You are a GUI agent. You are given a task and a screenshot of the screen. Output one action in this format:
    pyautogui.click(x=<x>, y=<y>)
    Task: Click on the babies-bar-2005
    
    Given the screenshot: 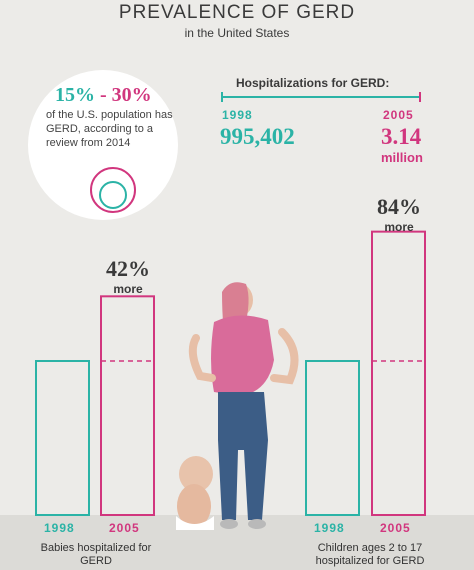 What is the action you would take?
    pyautogui.click(x=127, y=405)
    